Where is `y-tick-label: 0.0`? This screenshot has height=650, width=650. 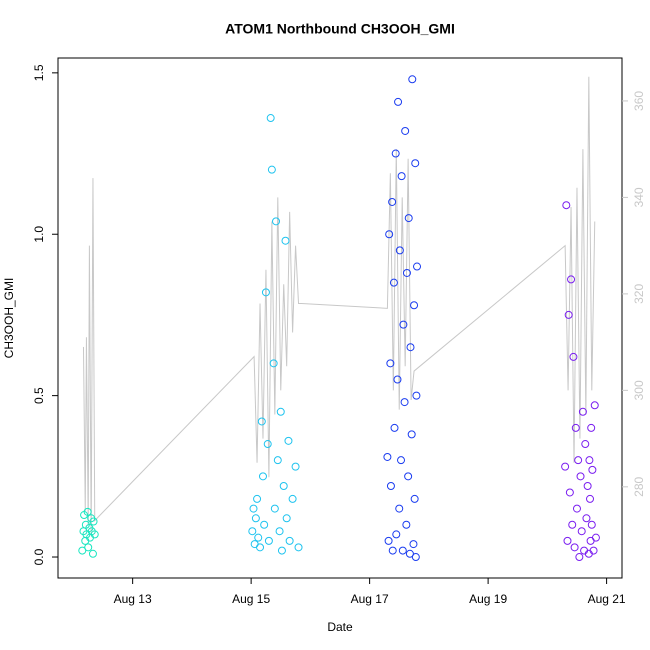
y-tick-label: 0.0 is located at coordinates (39, 556).